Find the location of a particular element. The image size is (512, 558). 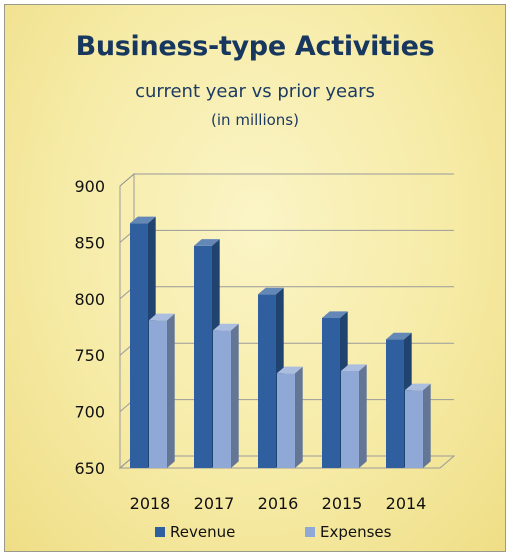

bar-top-expenses-2015 is located at coordinates (354, 367).